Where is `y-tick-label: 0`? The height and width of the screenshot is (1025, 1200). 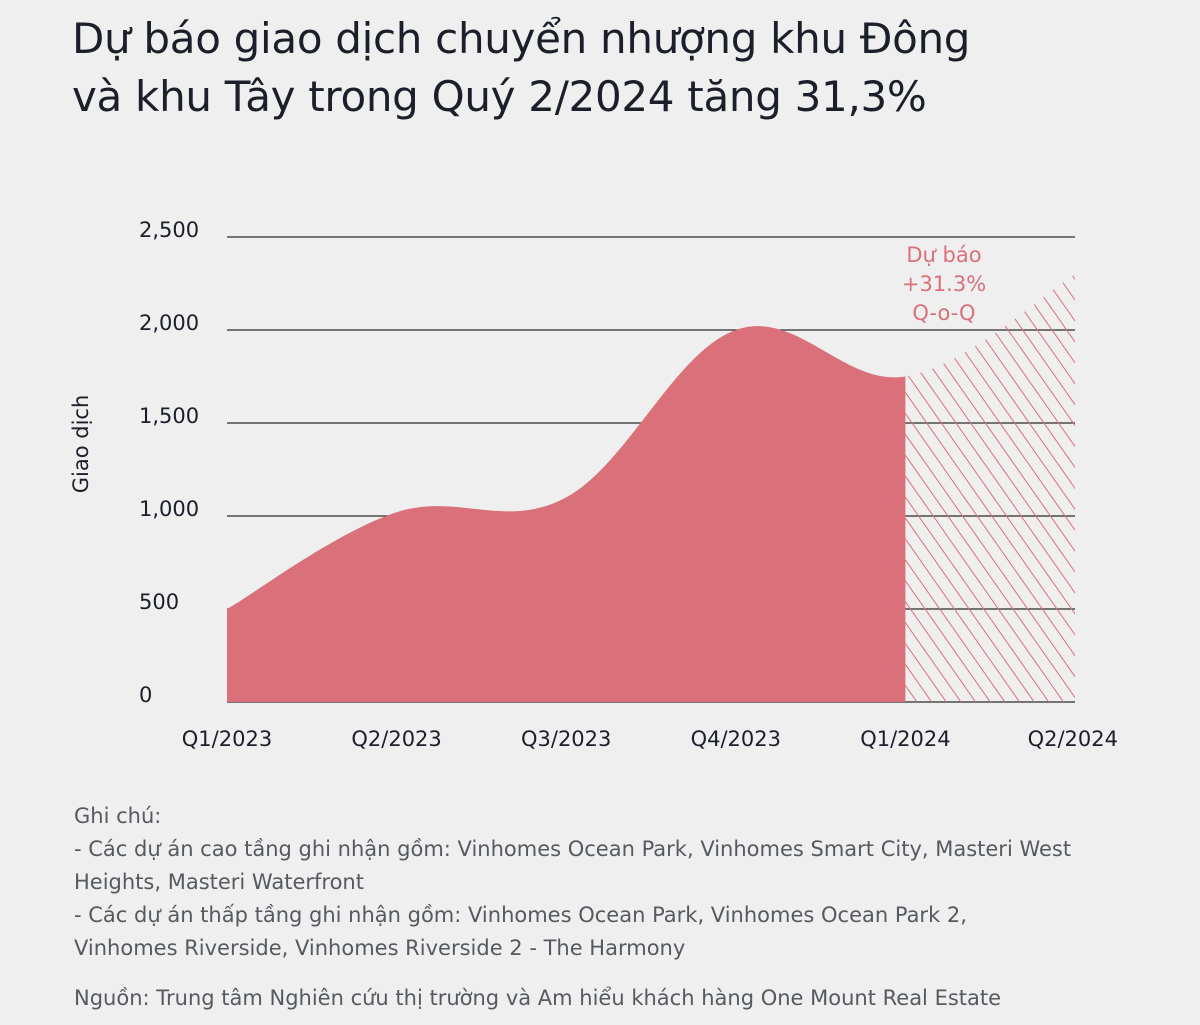 y-tick-label: 0 is located at coordinates (145, 695).